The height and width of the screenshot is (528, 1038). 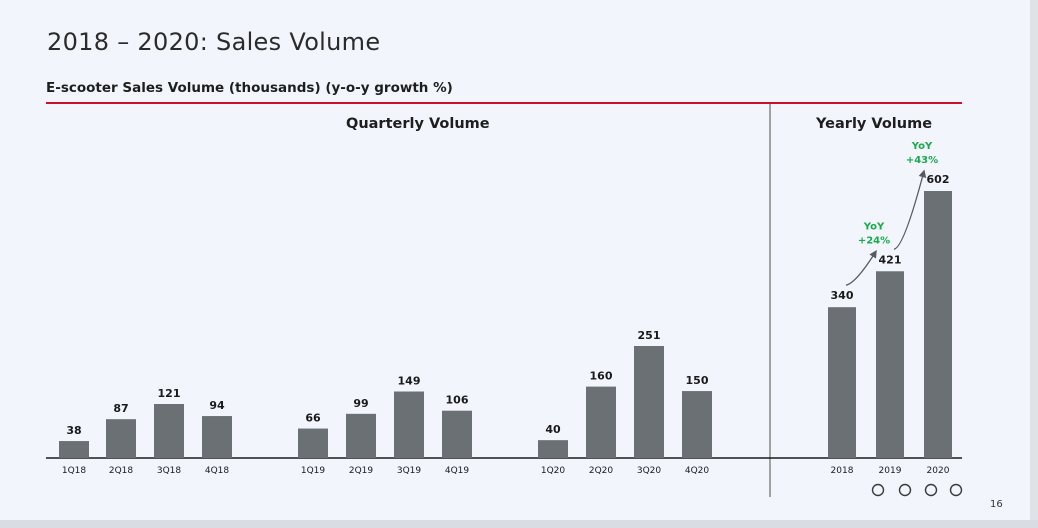 What do you see at coordinates (938, 471) in the screenshot?
I see `yearly-tick-label: 2020` at bounding box center [938, 471].